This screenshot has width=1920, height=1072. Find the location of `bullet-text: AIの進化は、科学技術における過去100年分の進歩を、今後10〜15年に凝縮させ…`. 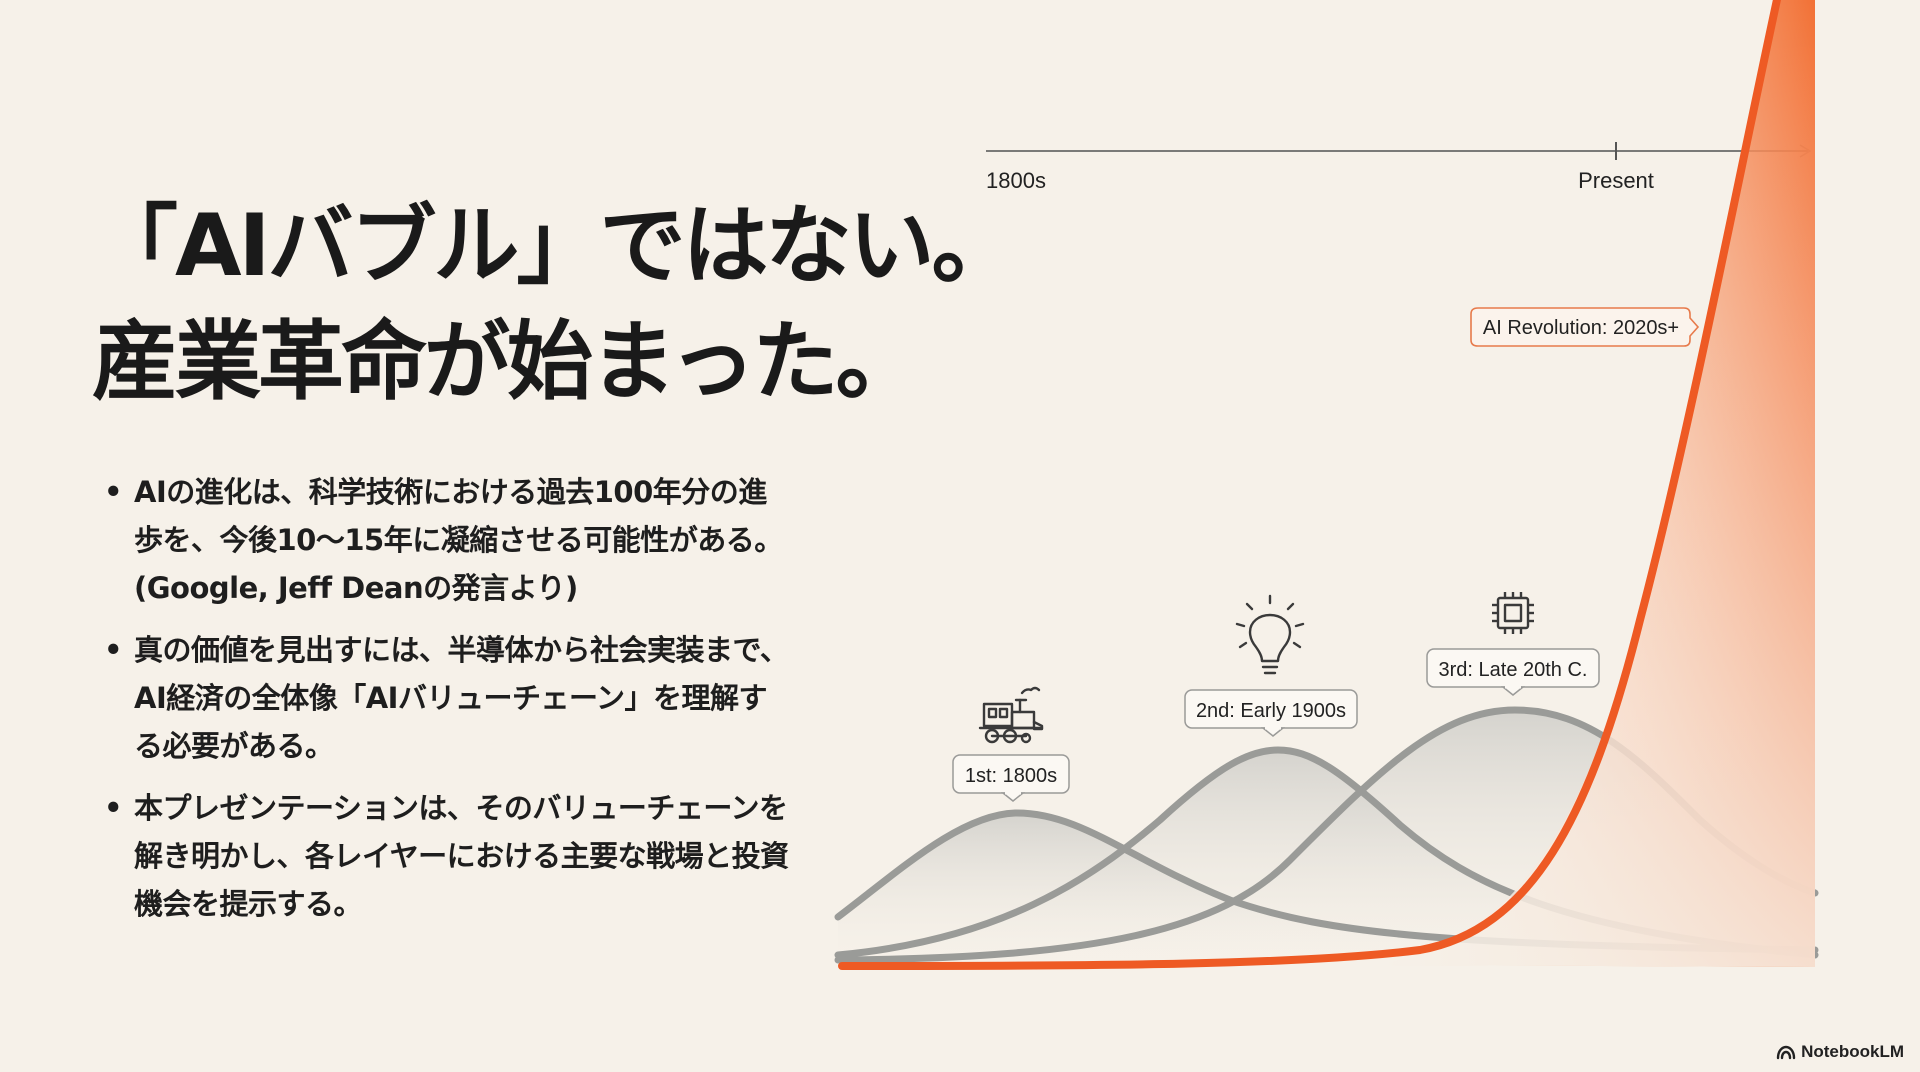

bullet-text: AIの進化は、科学技術における過去100年分の進歩を、今後10〜15年に凝縮させ… is located at coordinates (458, 540).